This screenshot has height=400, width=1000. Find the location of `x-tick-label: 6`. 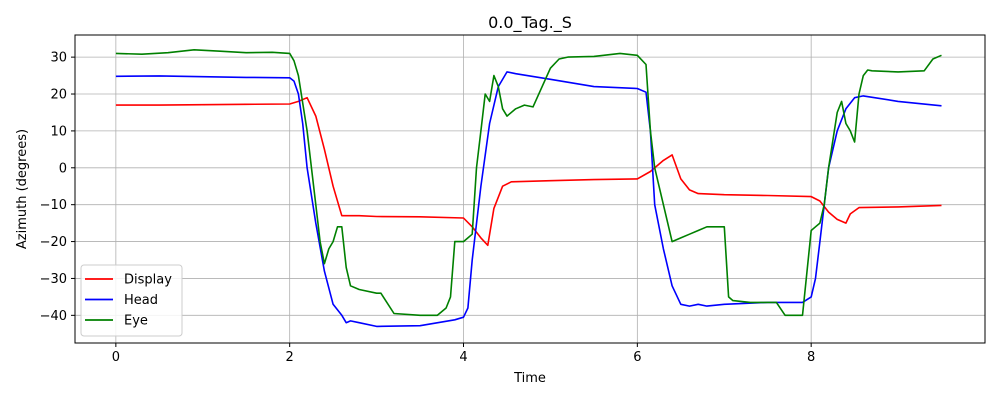

x-tick-label: 6 is located at coordinates (637, 357).